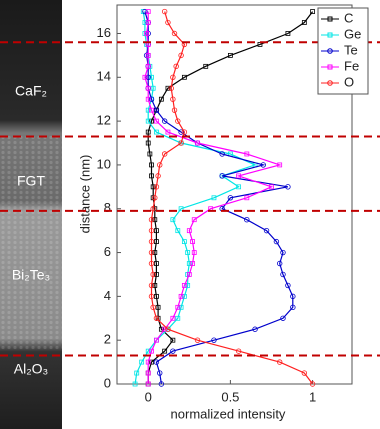 The width and height of the screenshot is (380, 429). Describe the element at coordinates (104, 163) in the screenshot. I see `y-tick-label: 10` at that location.